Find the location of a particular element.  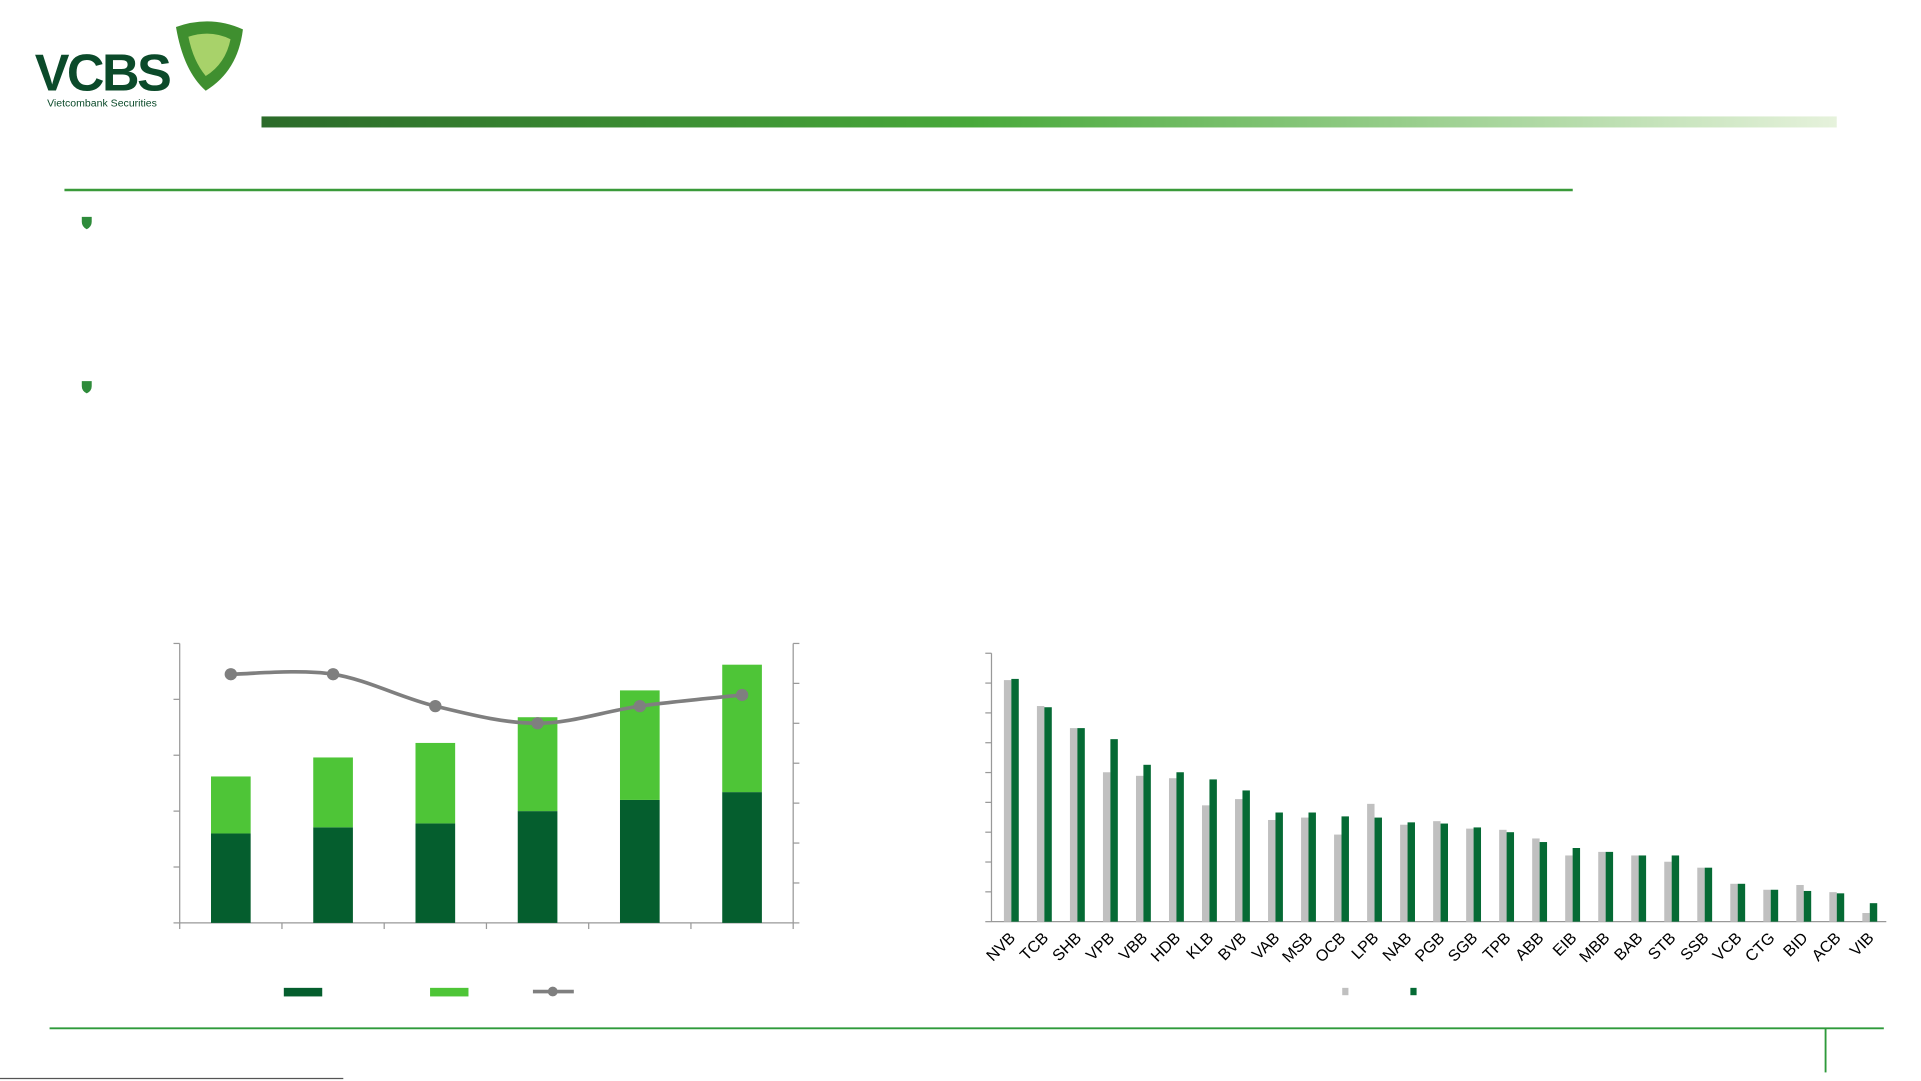

header-bar is located at coordinates (1049, 122).